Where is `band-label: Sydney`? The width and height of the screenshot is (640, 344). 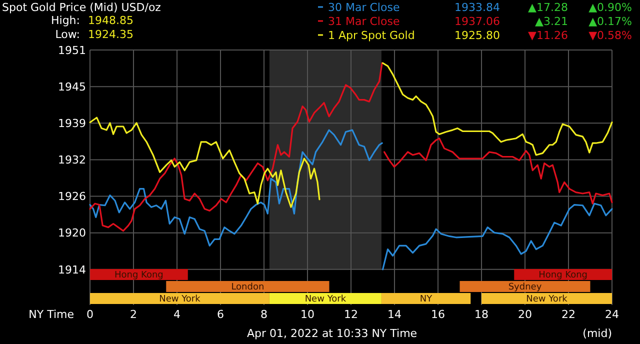
band-label: Sydney is located at coordinates (525, 287).